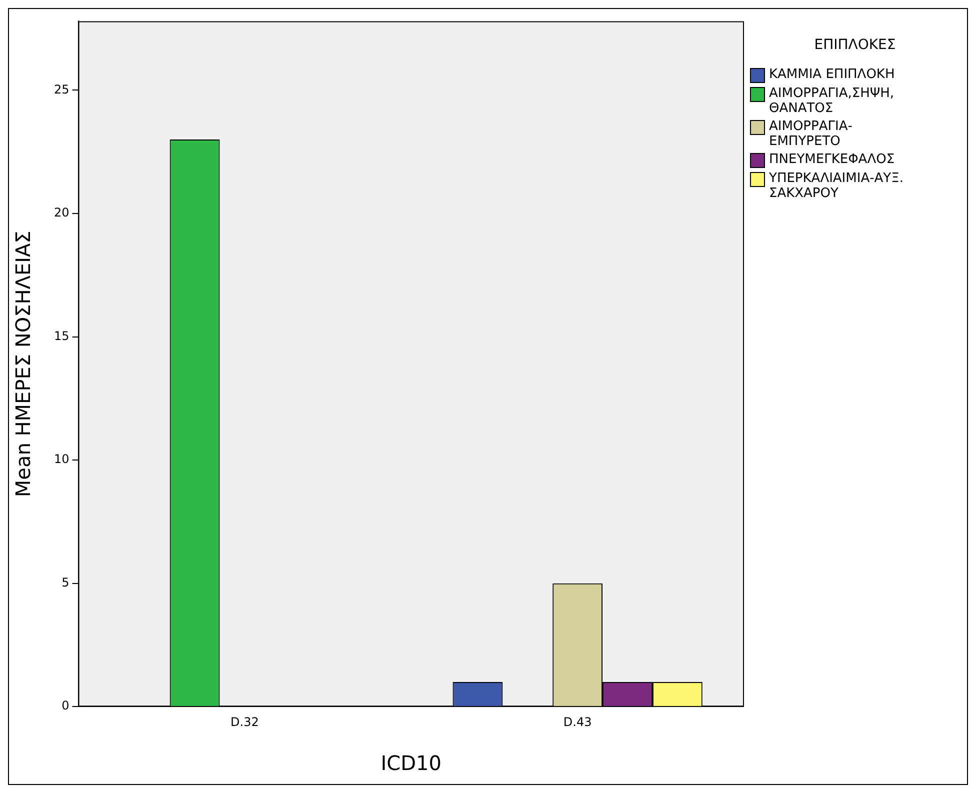 This screenshot has width=976, height=791. I want to click on y-tick-label: 25, so click(62, 89).